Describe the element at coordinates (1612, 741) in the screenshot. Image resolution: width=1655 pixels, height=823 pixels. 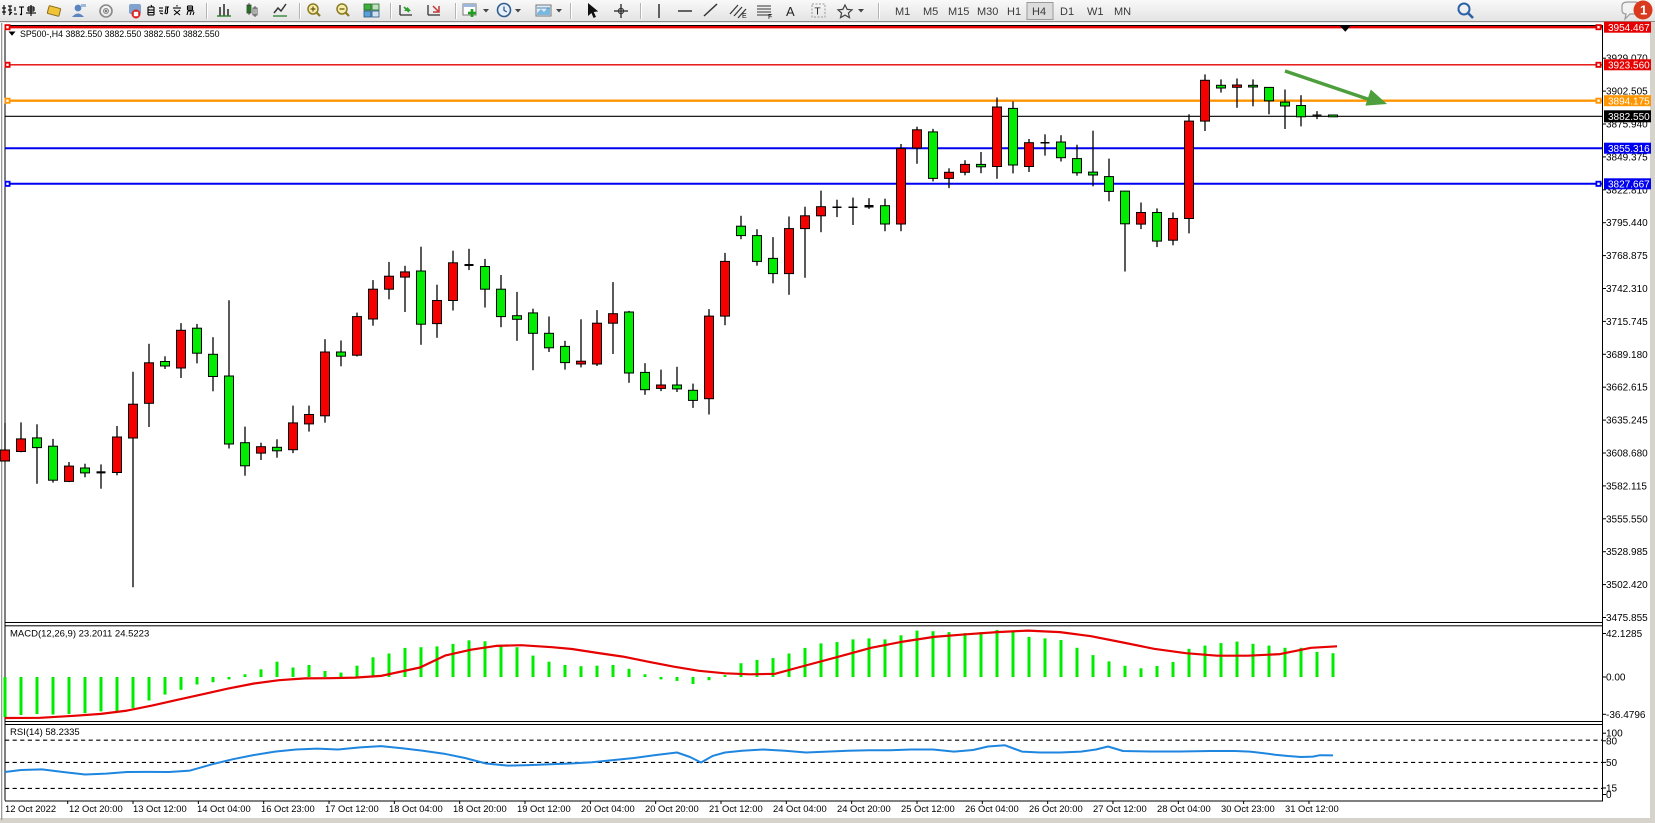
I see `svg-text: 80` at that location.